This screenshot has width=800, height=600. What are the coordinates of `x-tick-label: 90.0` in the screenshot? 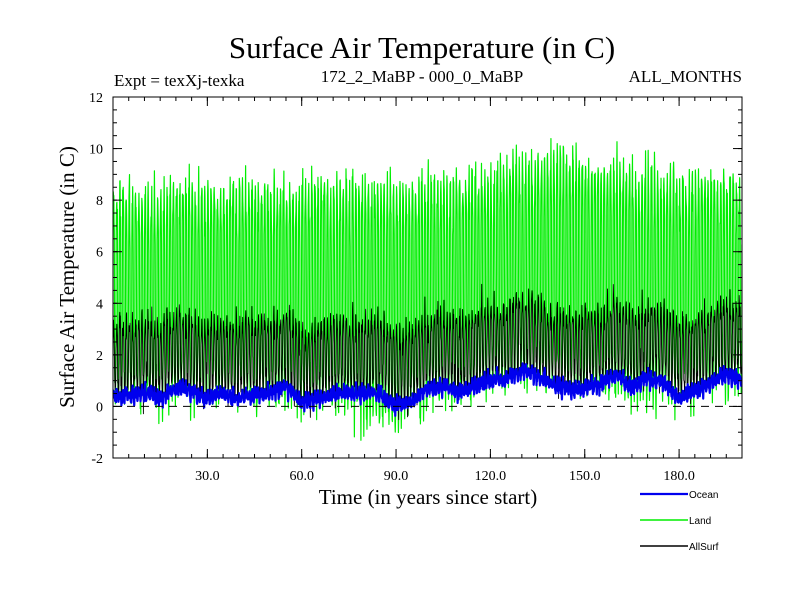 It's located at (396, 476).